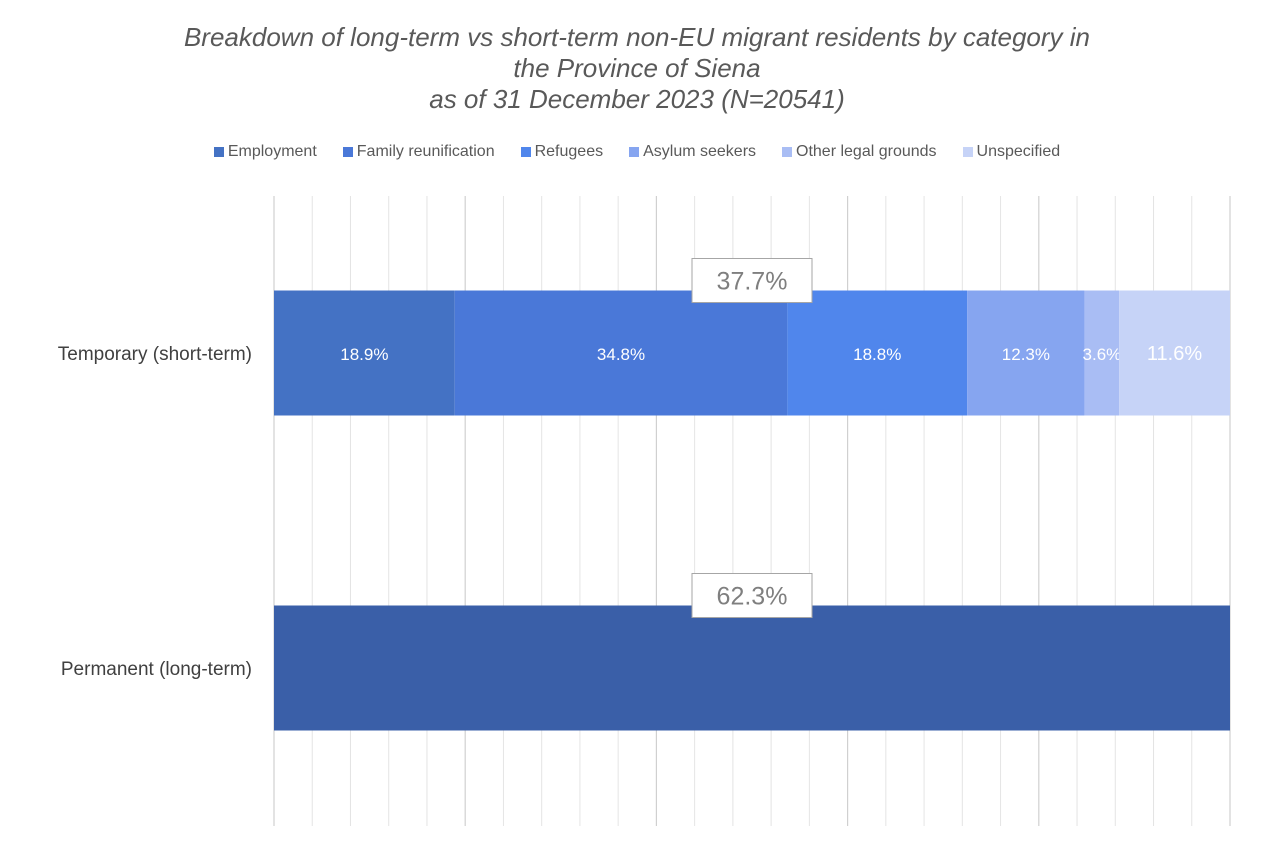  Describe the element at coordinates (866, 151) in the screenshot. I see `legend-label: Other legal grounds` at that location.